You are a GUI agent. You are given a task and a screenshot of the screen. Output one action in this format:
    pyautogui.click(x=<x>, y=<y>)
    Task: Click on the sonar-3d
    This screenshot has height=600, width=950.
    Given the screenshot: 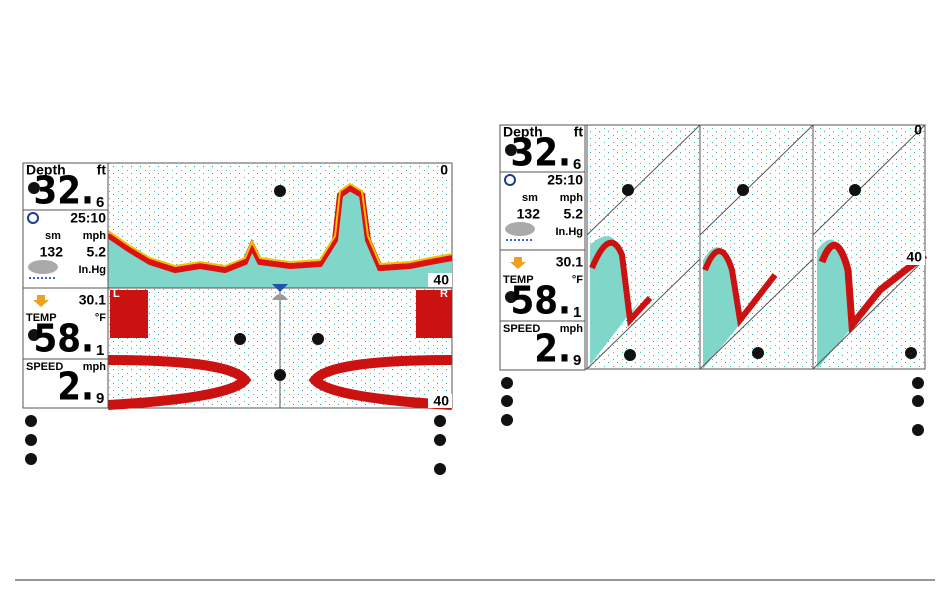 What is the action you would take?
    pyautogui.click(x=756, y=247)
    